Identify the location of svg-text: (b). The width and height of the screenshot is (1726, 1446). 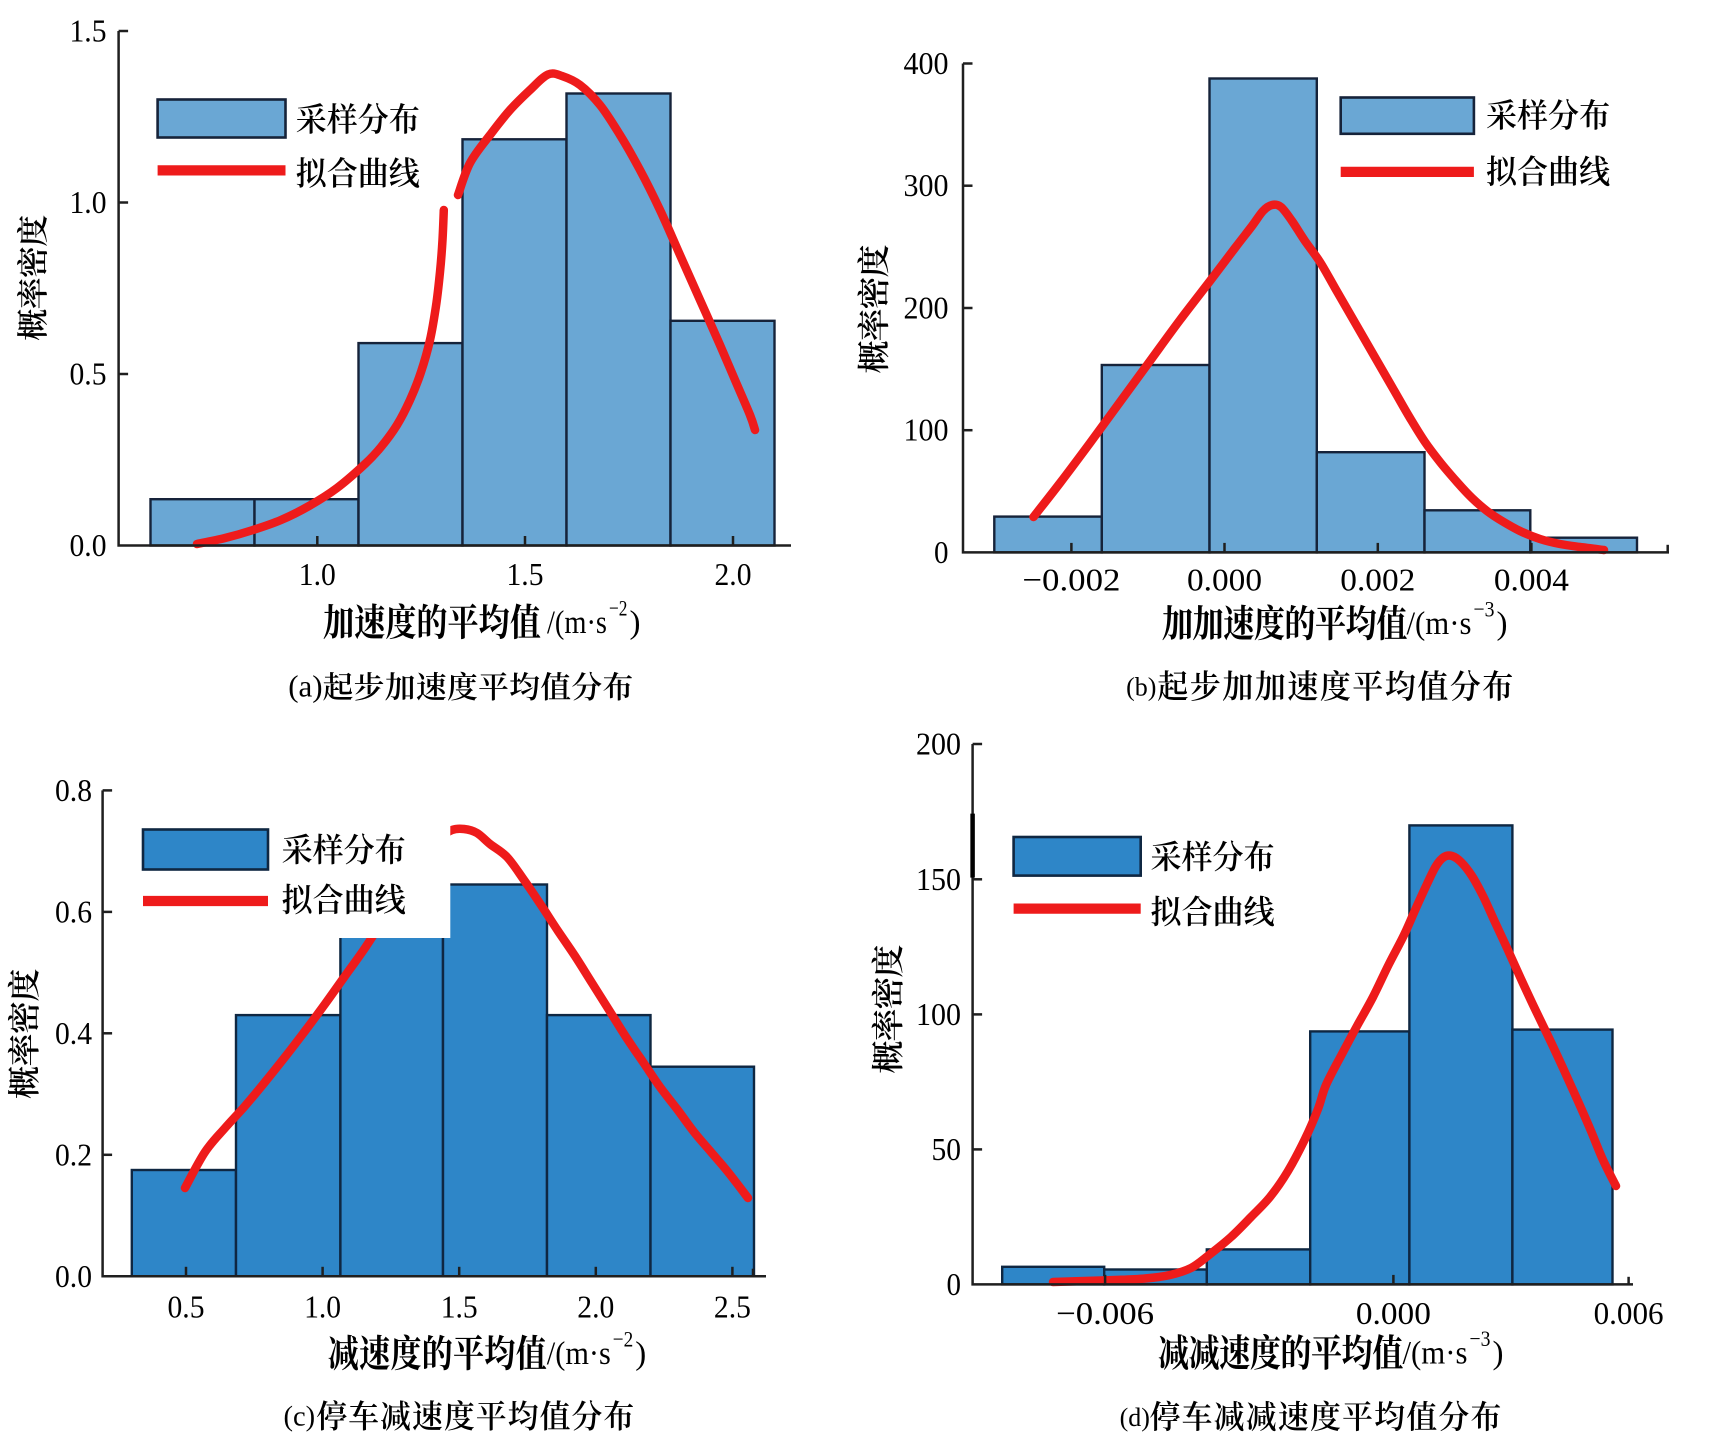
(1141, 687).